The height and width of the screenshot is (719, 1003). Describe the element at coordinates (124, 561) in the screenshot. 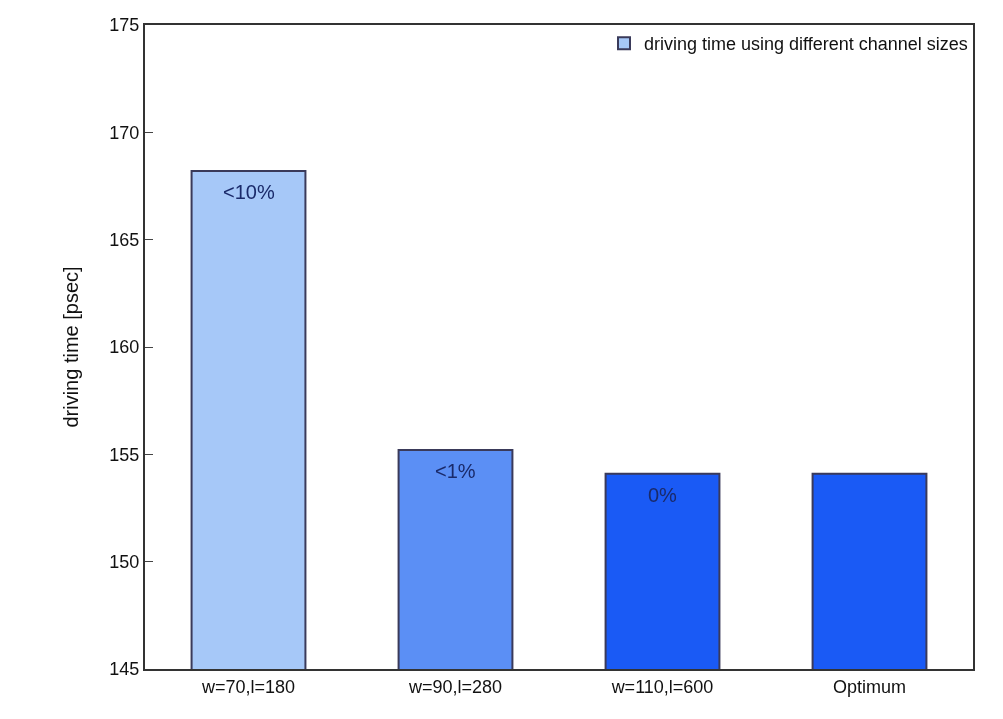

I see `y-tick-label: 150` at that location.